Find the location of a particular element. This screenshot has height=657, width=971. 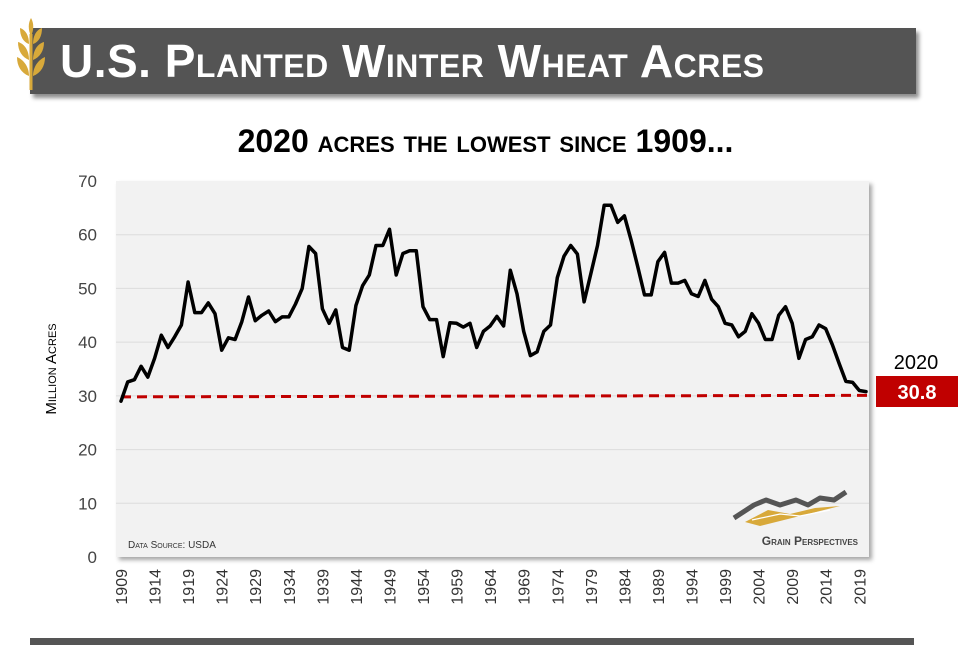

x-tick-label: 1909 is located at coordinates (122, 587).